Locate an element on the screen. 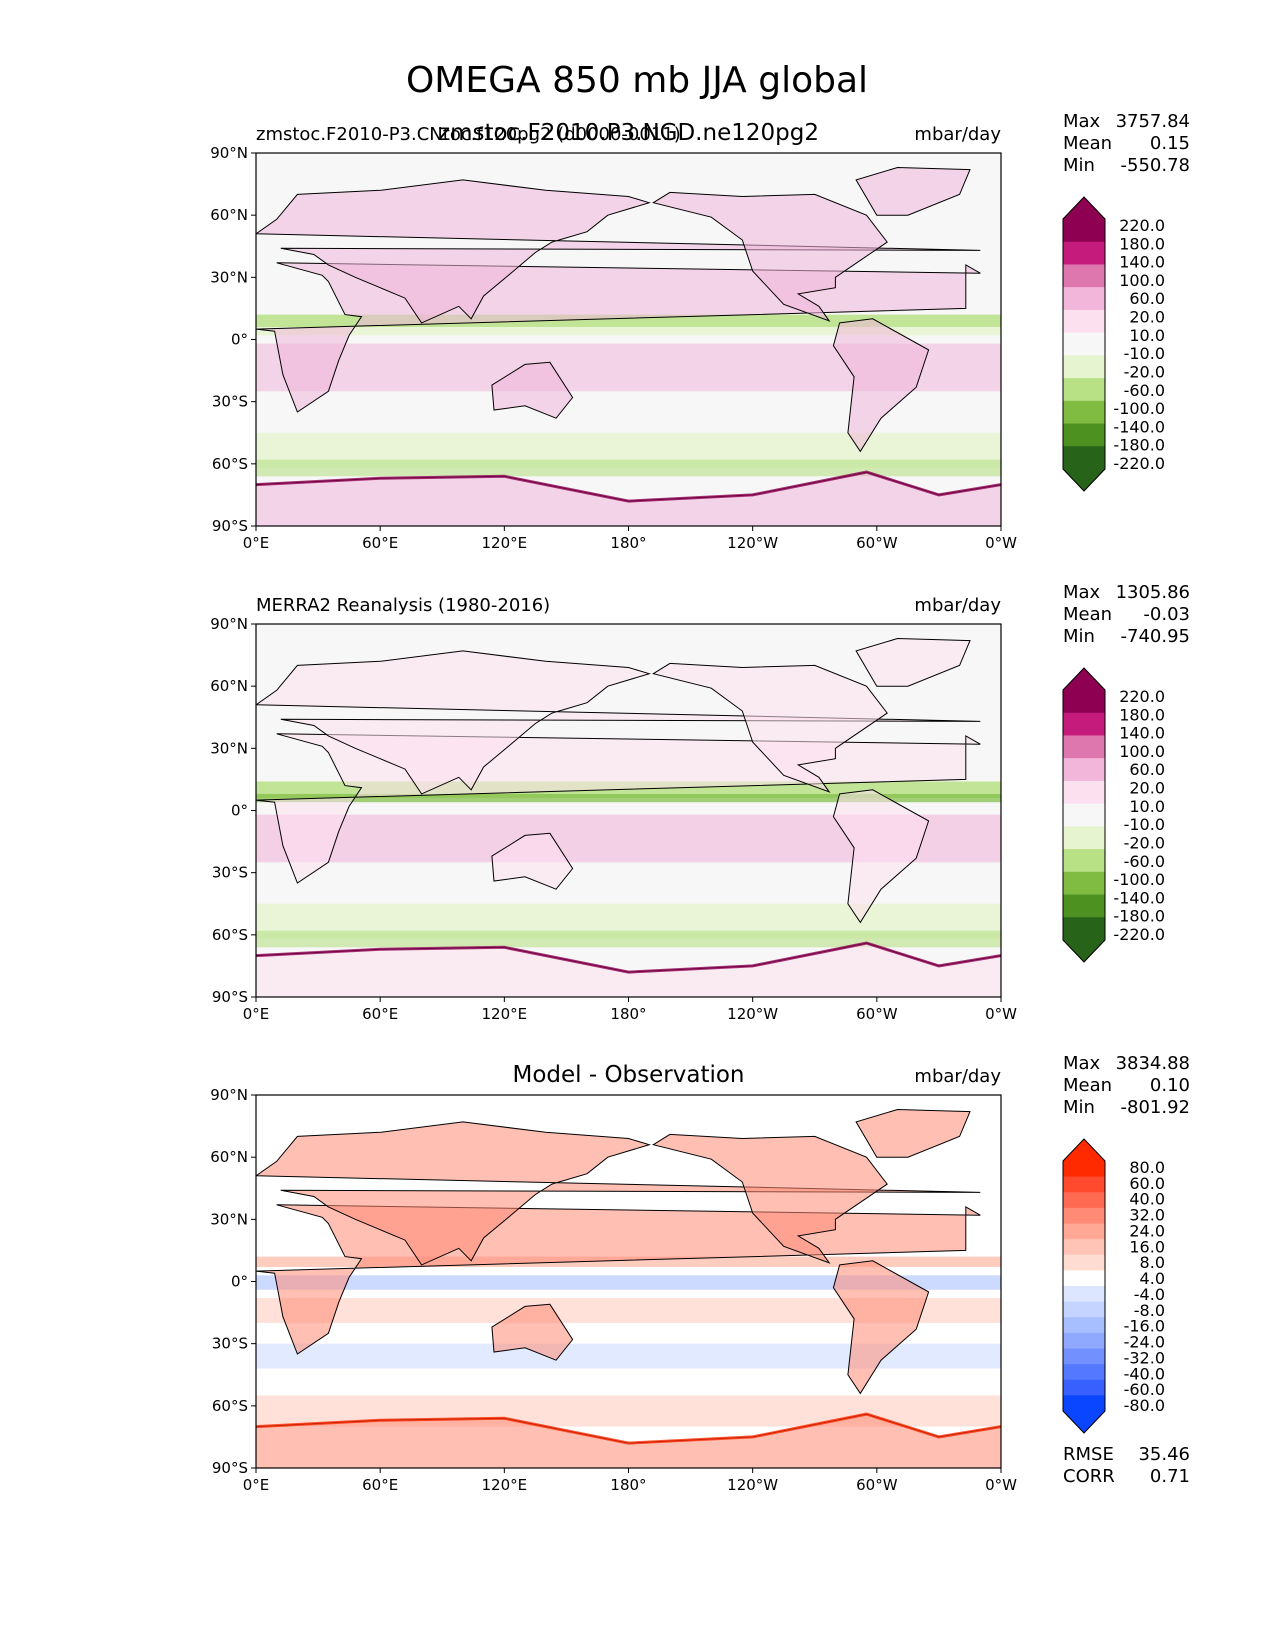 This screenshot has width=1275, height=1650. colorbar-label: 16.0 is located at coordinates (1147, 1246).